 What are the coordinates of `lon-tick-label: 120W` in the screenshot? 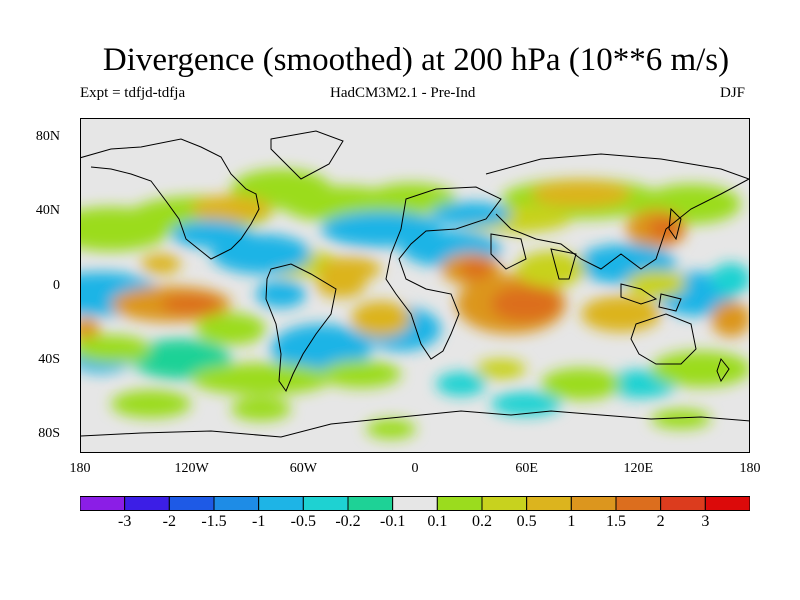 It's located at (191, 468).